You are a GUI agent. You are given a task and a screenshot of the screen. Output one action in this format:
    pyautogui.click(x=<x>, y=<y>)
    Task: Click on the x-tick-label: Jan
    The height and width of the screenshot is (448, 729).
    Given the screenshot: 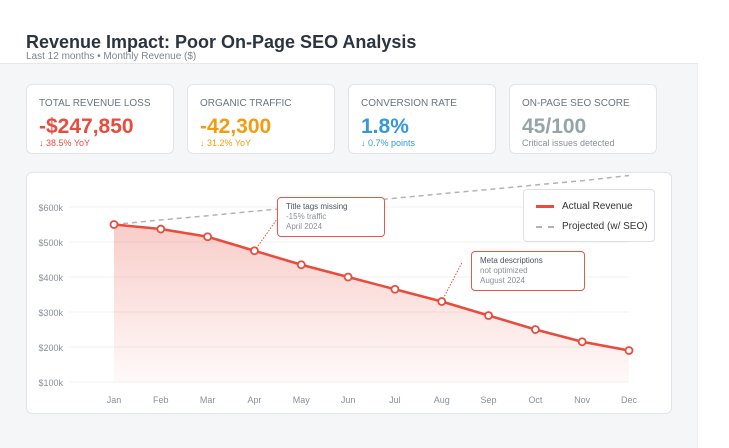 What is the action you would take?
    pyautogui.click(x=114, y=400)
    